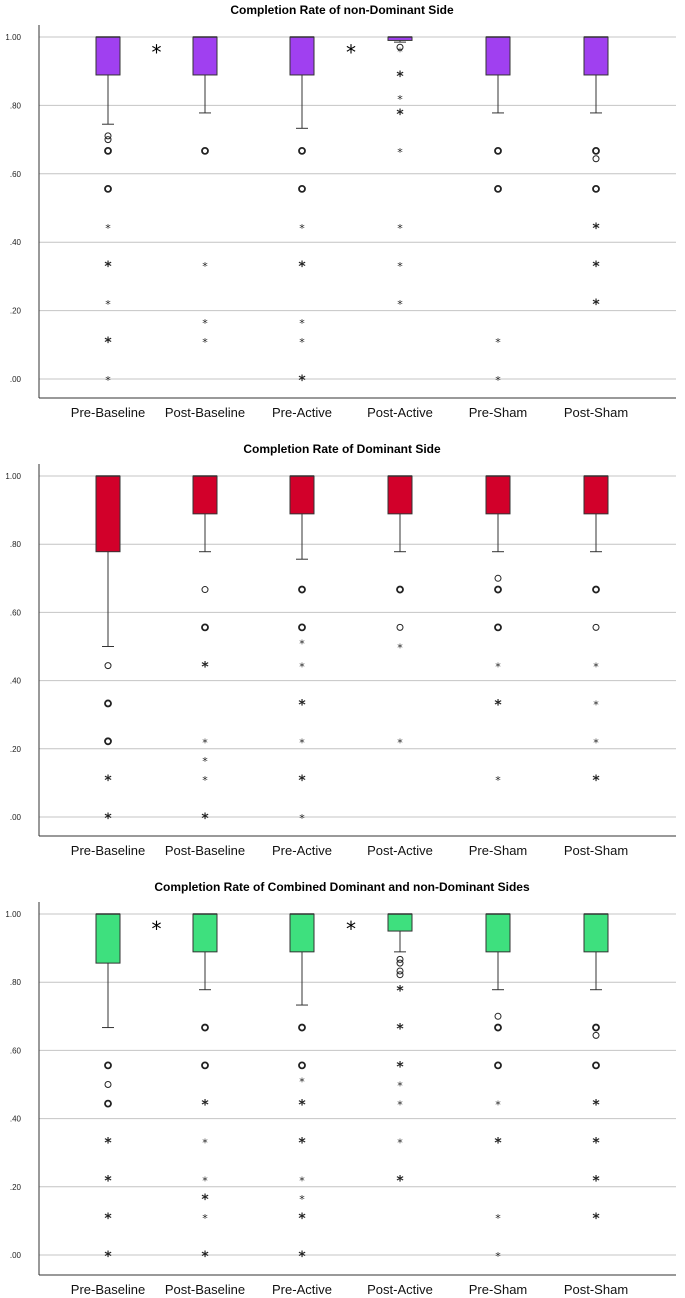  I want to click on chart-title: Completion Rate of non-Dominant Side, so click(342, 10).